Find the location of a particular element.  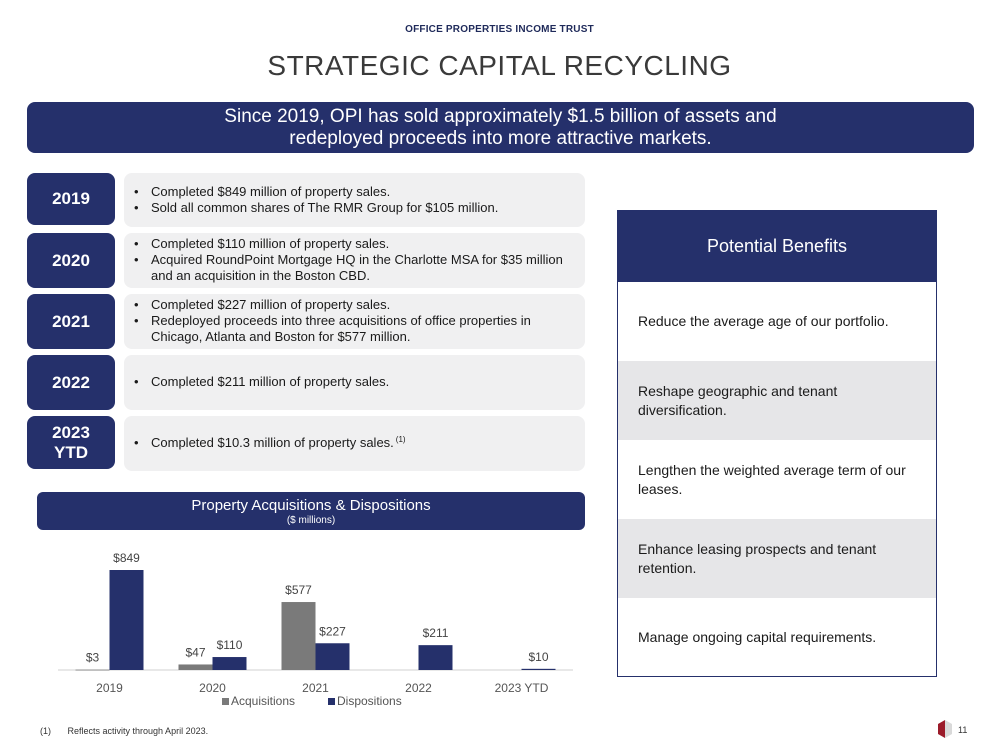

benefits-heading: Potential Benefits is located at coordinates (777, 246).